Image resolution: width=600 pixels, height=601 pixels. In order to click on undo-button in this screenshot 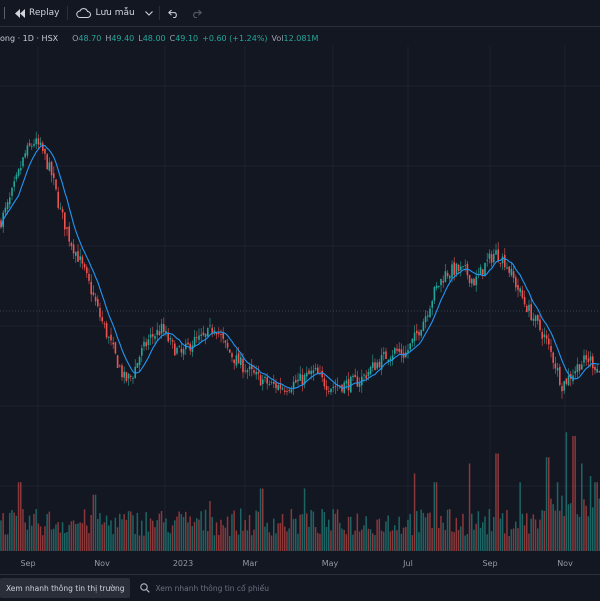, I will do `click(173, 13)`.